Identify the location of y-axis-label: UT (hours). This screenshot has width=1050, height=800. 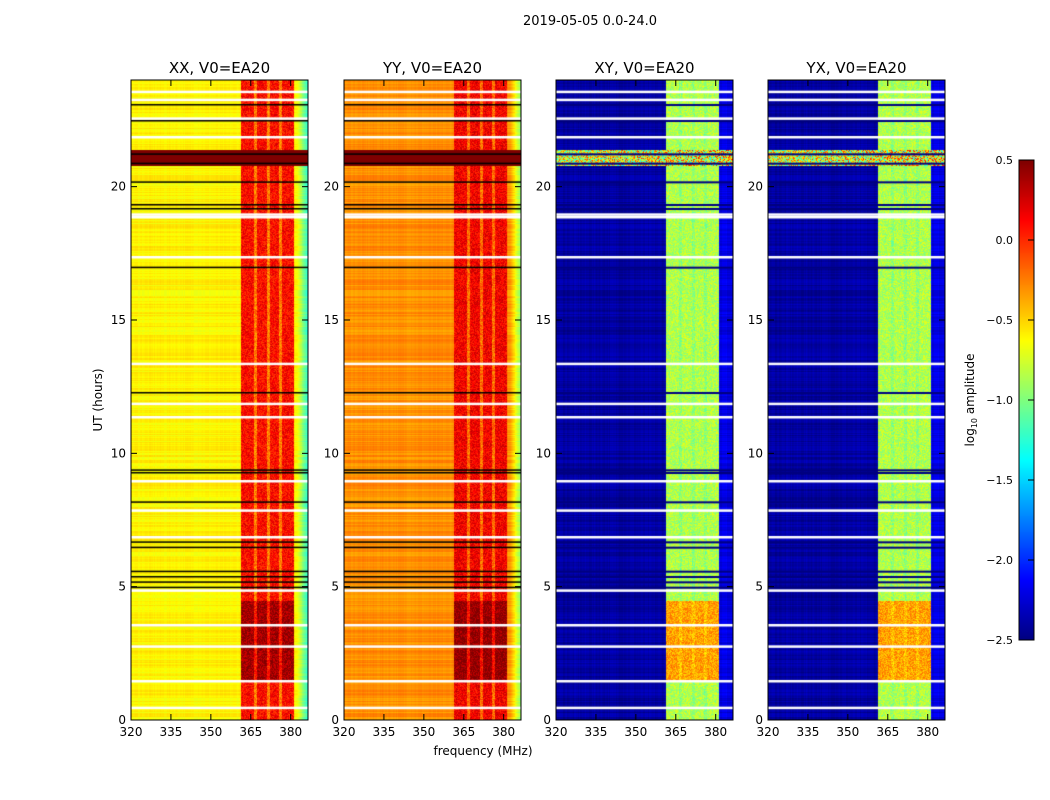
(98, 399).